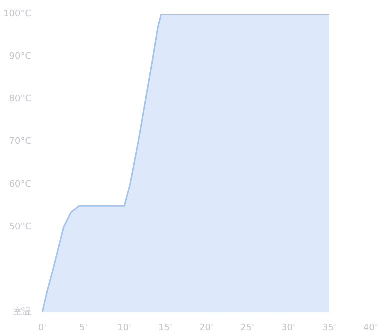  Describe the element at coordinates (83, 329) in the screenshot. I see `x-tick-label: 5'` at that location.